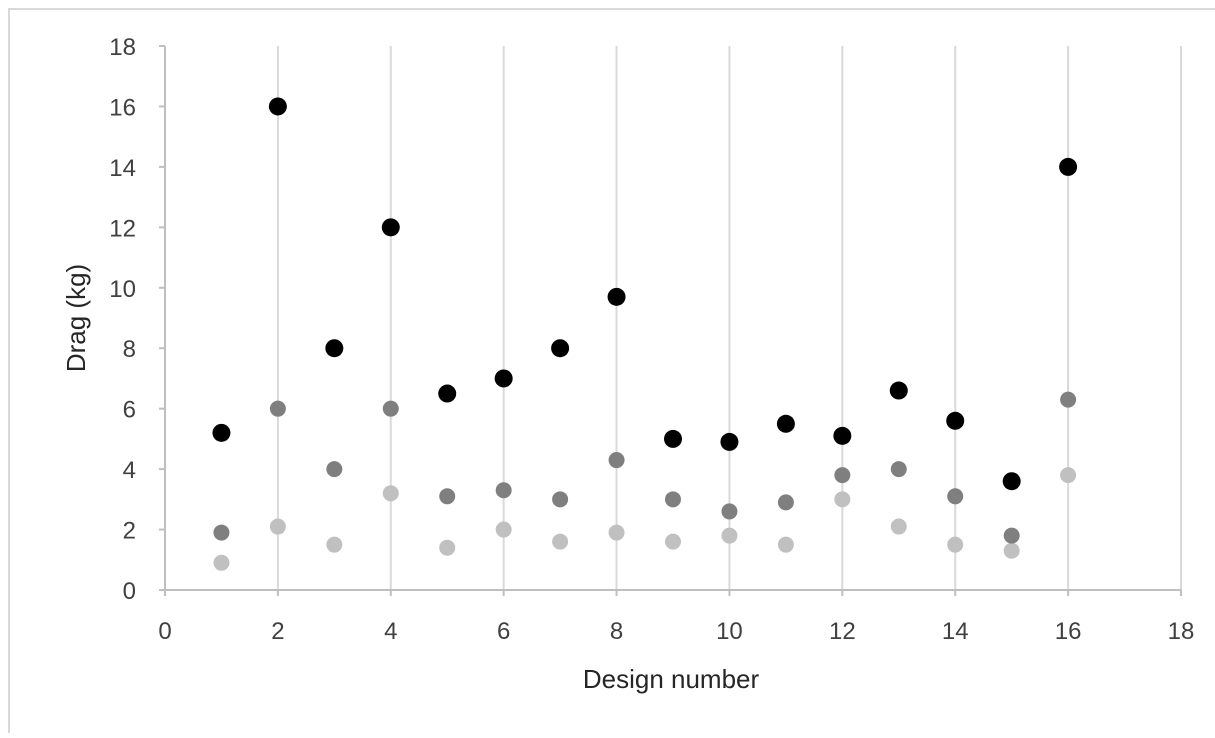 This screenshot has height=738, width=1215. I want to click on y-tick-label: 8, so click(129, 349).